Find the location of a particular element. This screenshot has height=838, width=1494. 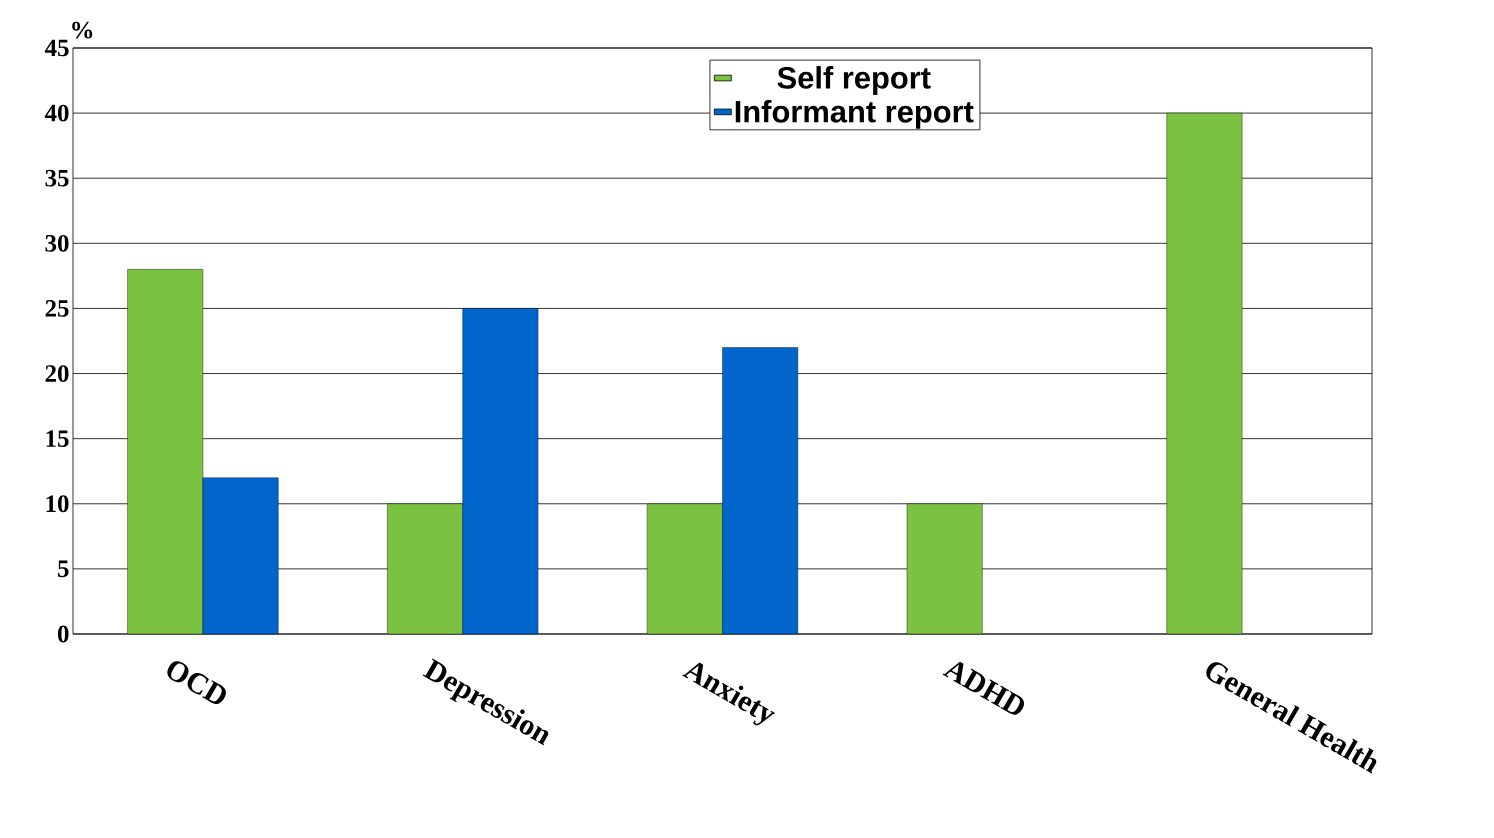

y-tick-label: 15 is located at coordinates (57, 439).